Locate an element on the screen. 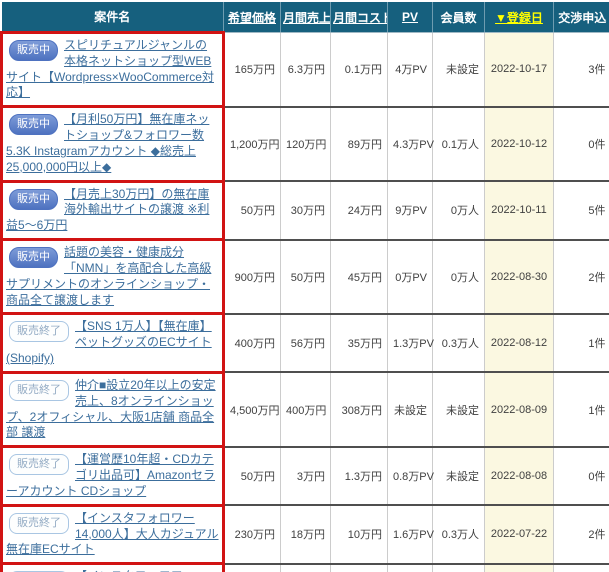 The width and height of the screenshot is (609, 572). monthly-cost-cell: 308万円 is located at coordinates (359, 410).